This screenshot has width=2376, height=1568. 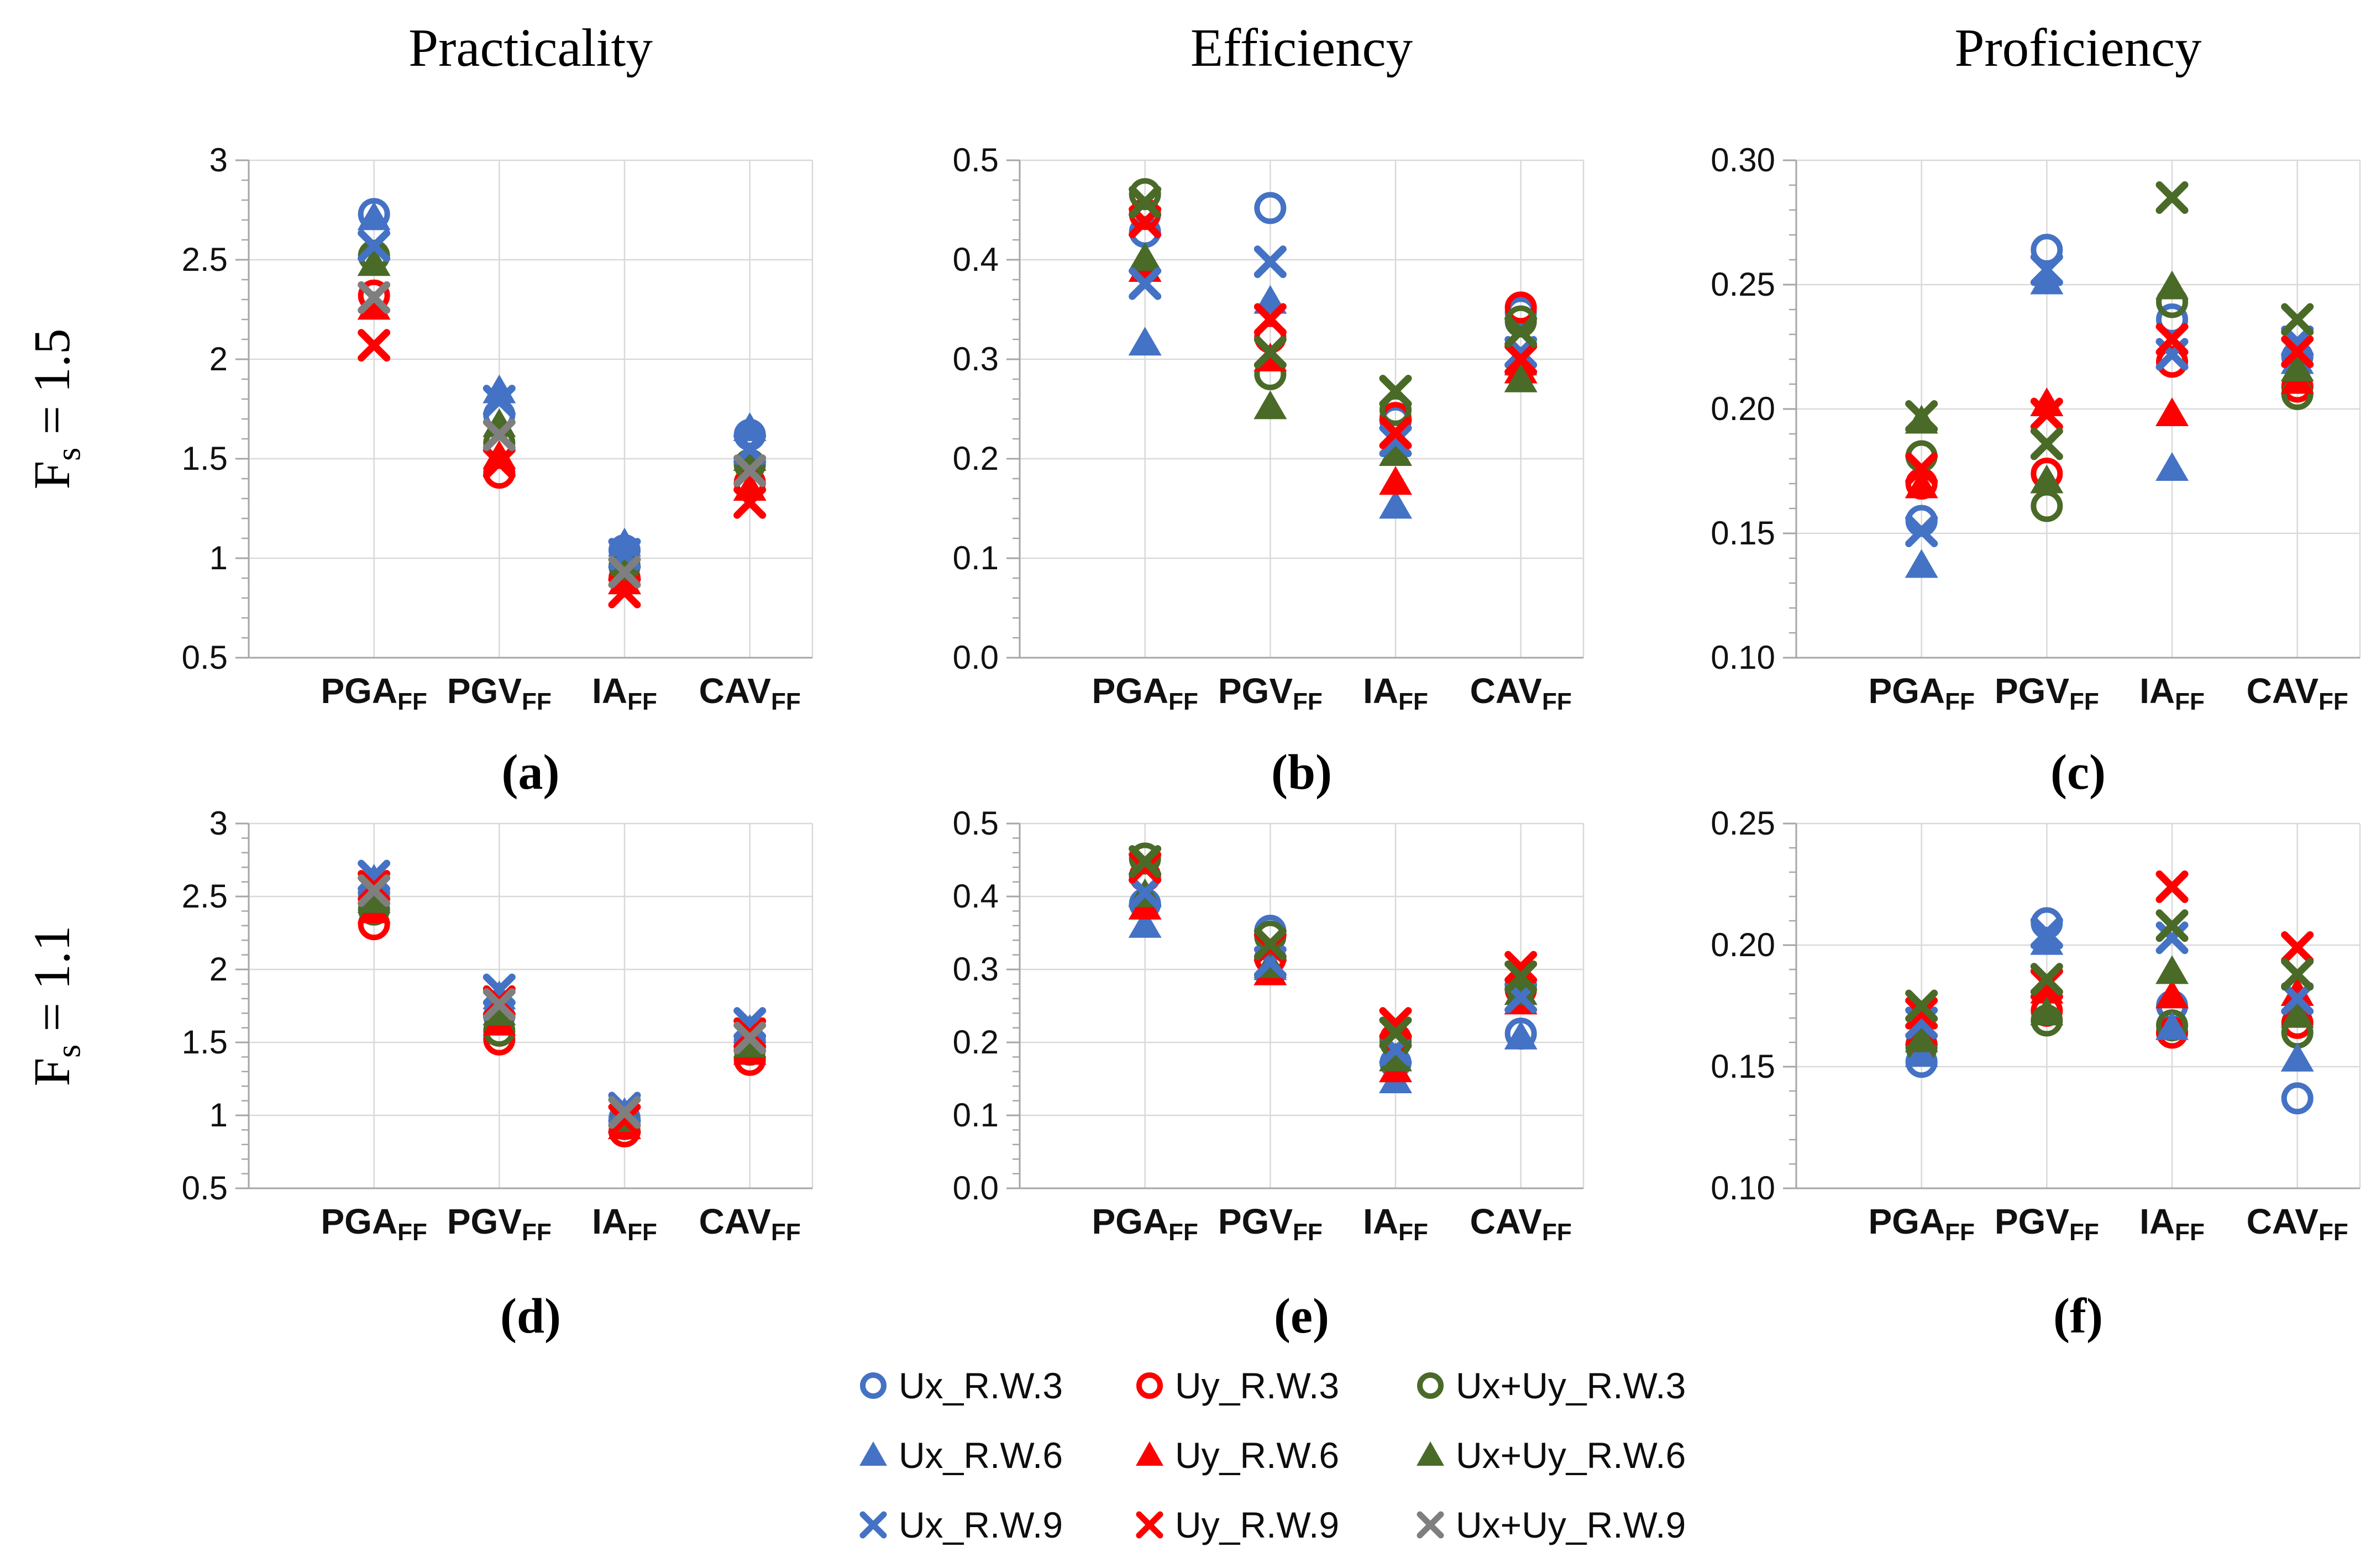 I want to click on legend-item-Ux_R.W.3: Ux_R.W.3, so click(x=959, y=1385).